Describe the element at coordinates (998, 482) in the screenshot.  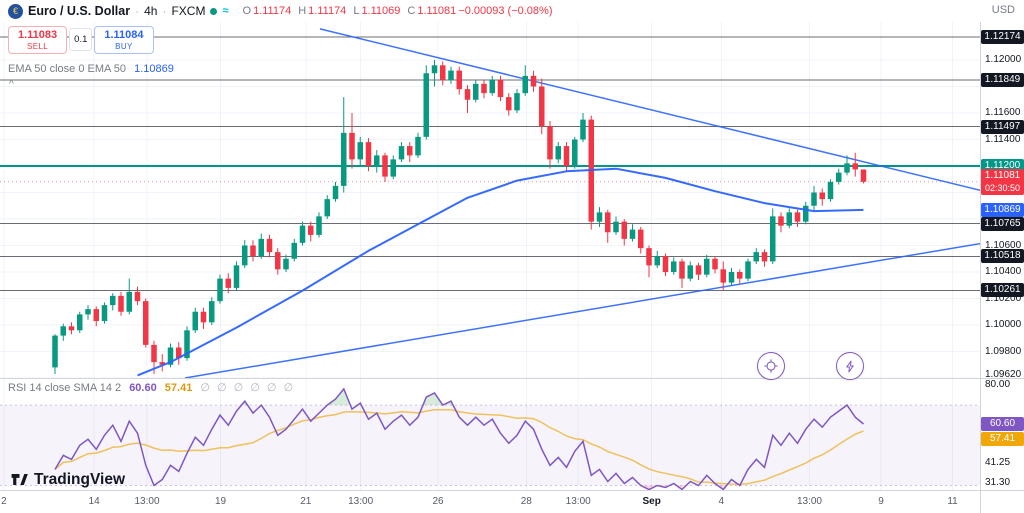
I see `rsi-tick-label: 31.30` at that location.